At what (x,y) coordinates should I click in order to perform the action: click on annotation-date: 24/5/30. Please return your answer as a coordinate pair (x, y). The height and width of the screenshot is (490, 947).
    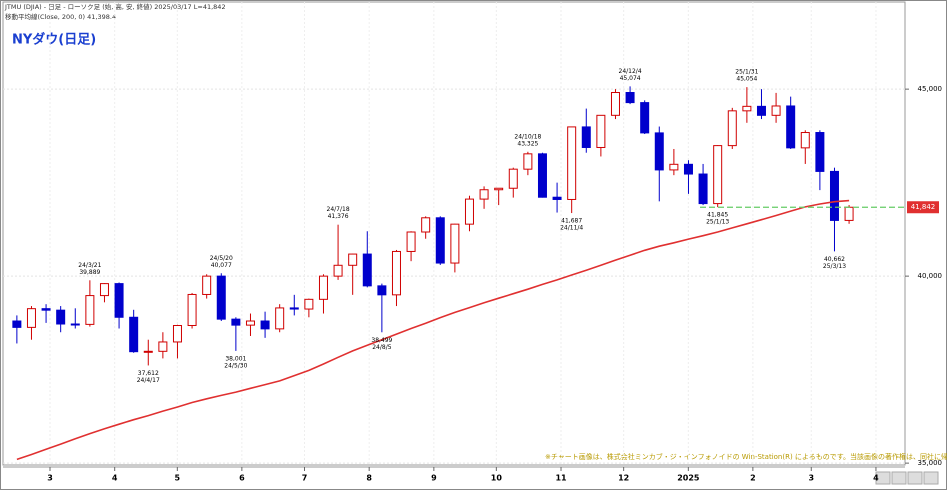
    Looking at the image, I should click on (235, 365).